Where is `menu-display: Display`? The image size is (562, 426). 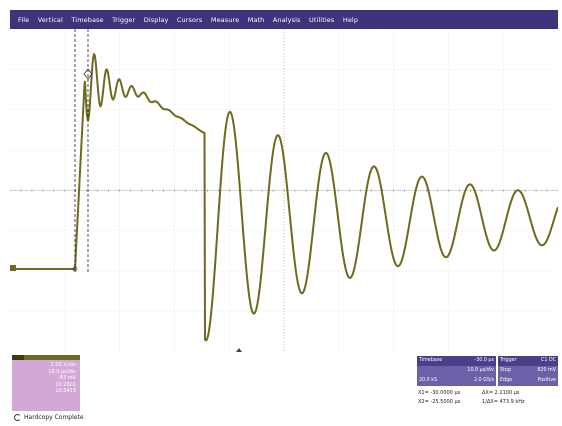
menu-display: Display is located at coordinates (156, 19).